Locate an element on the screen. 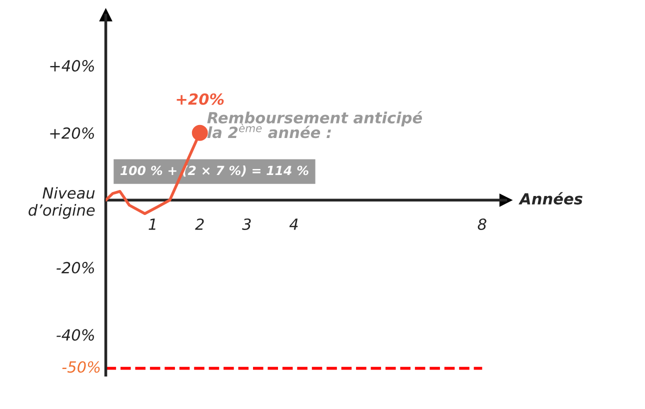 The height and width of the screenshot is (409, 645). x-tick-label: 2 is located at coordinates (199, 224).